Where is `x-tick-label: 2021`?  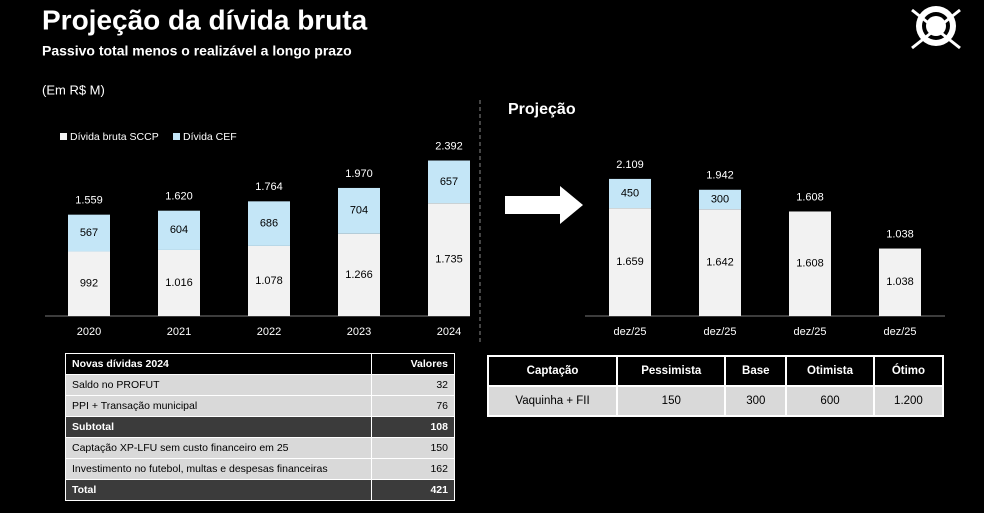 x-tick-label: 2021 is located at coordinates (179, 332).